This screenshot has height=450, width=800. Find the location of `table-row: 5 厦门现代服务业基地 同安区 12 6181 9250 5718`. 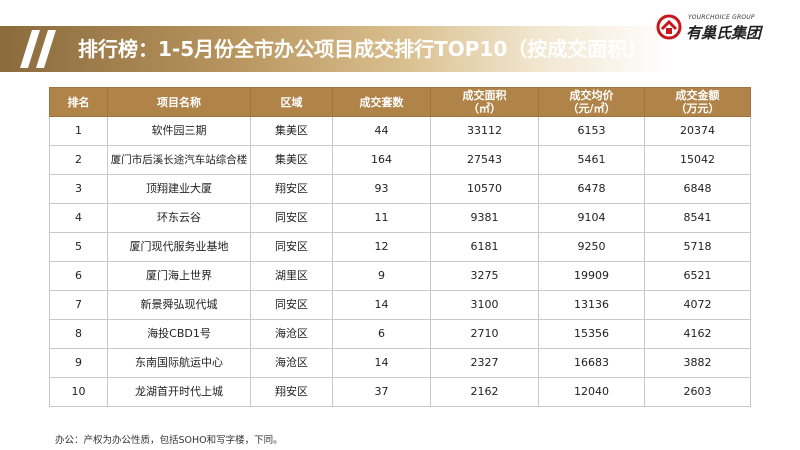

table-row: 5 厦门现代服务业基地 同安区 12 6181 9250 5718 is located at coordinates (400, 247).